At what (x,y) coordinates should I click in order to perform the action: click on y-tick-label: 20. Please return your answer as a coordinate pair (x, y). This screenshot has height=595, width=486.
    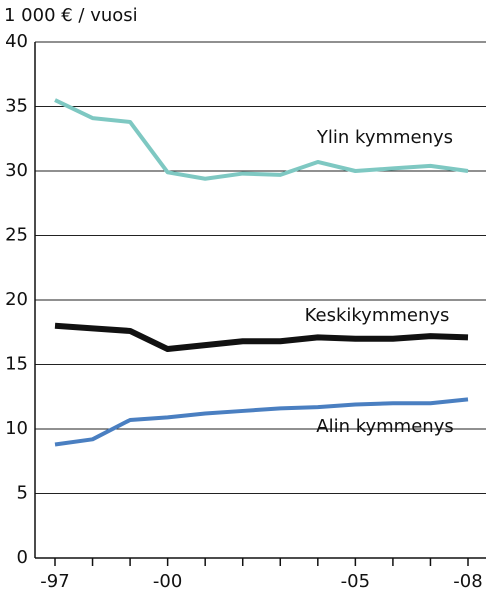
    Looking at the image, I should click on (16, 299).